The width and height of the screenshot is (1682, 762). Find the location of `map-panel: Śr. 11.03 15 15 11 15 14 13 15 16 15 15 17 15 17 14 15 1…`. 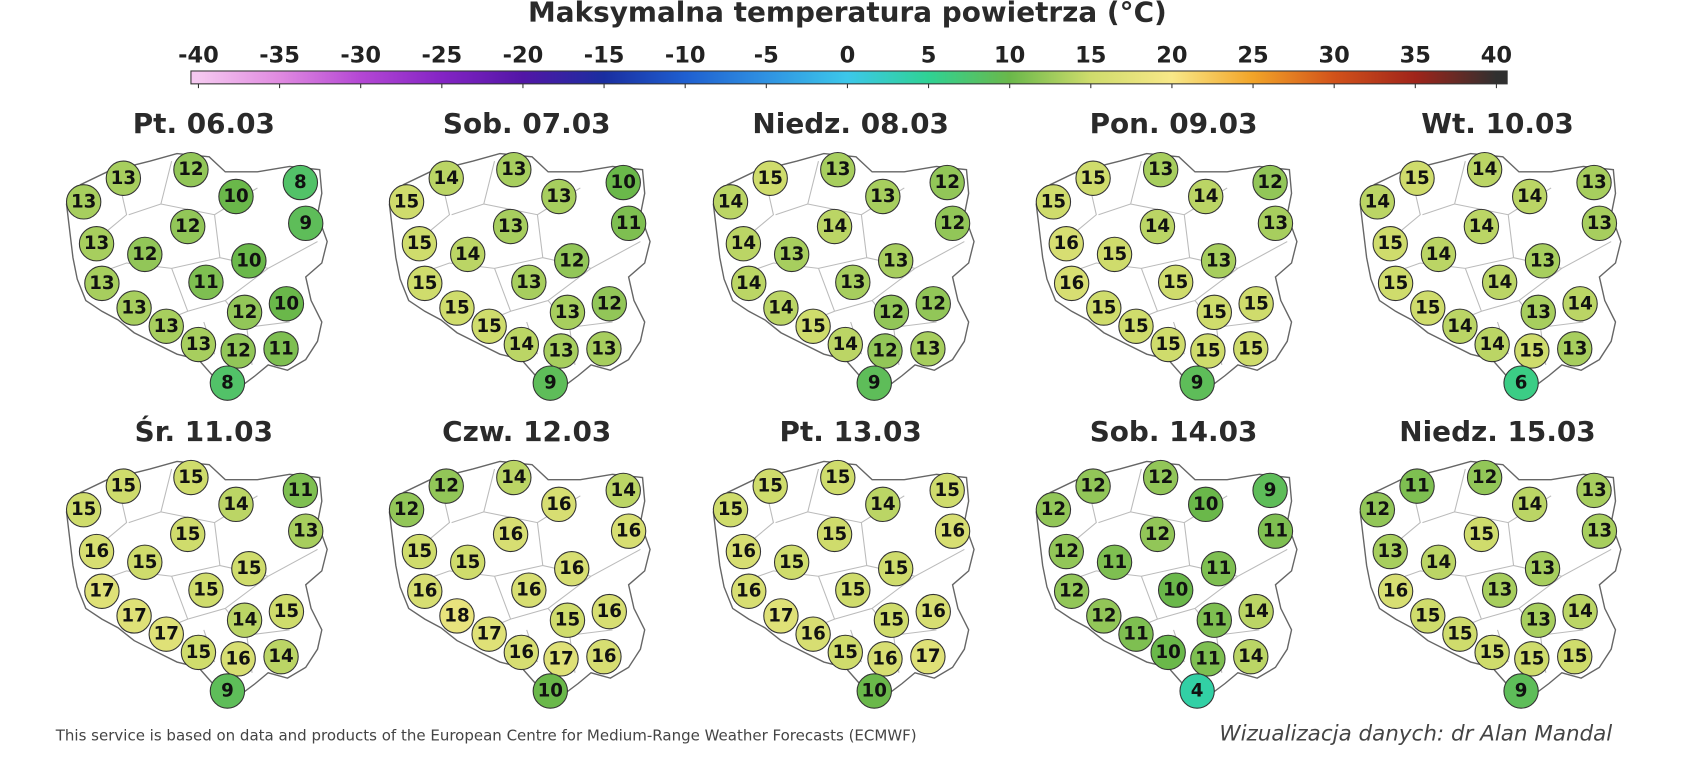

map-panel: Śr. 11.03 15 15 11 15 14 13 15 16 15 15 17 15 17 14 15 1… is located at coordinates (196, 561).